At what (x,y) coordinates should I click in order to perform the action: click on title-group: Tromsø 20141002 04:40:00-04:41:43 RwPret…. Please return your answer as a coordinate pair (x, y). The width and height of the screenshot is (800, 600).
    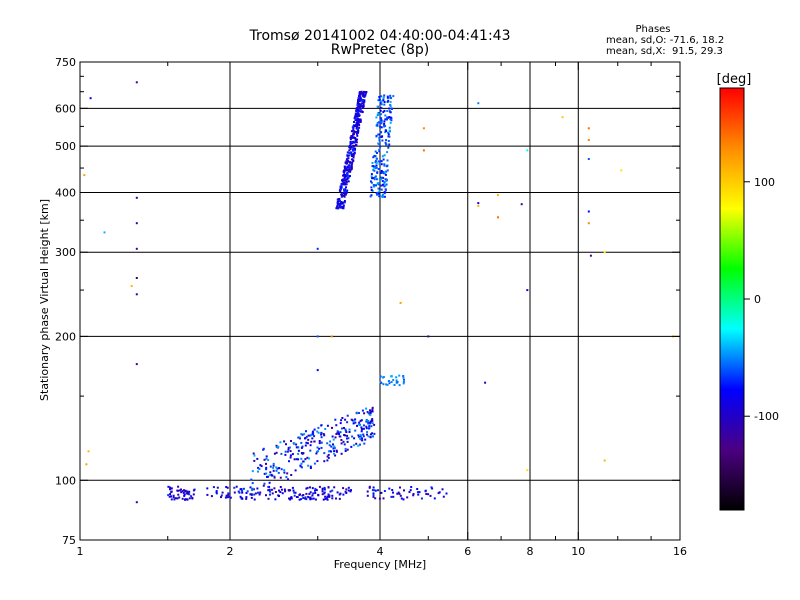
    Looking at the image, I should click on (380, 43).